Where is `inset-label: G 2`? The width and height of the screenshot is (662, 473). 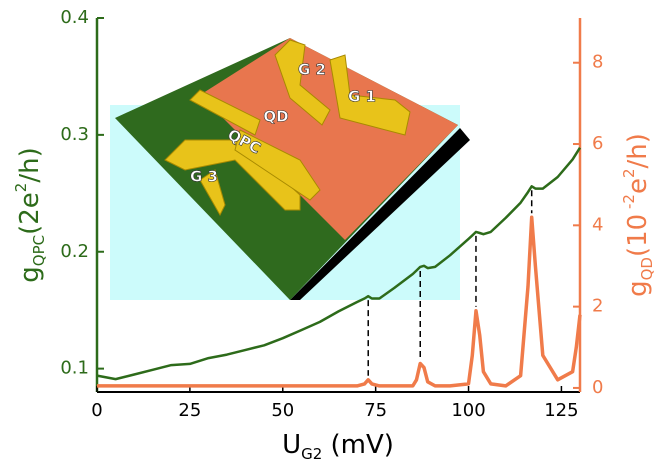
inset-label: G 2 is located at coordinates (312, 70).